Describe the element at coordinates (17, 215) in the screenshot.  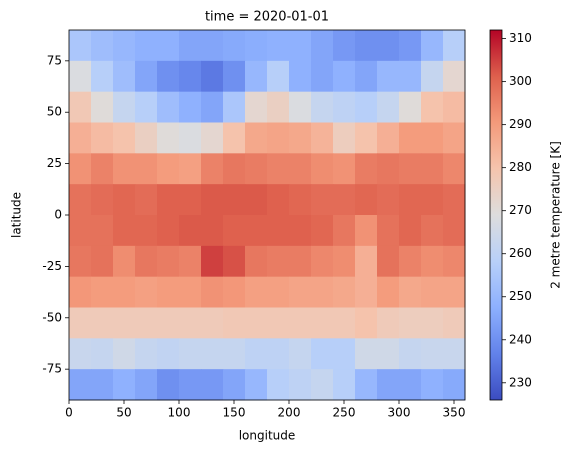
I see `y-axis-label: latitude` at that location.